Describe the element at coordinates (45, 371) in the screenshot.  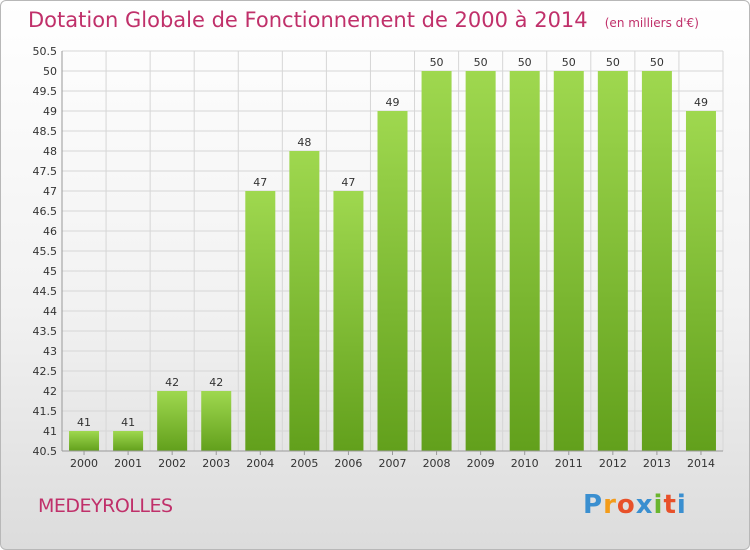
I see `y-tick-label: 42.5` at that location.